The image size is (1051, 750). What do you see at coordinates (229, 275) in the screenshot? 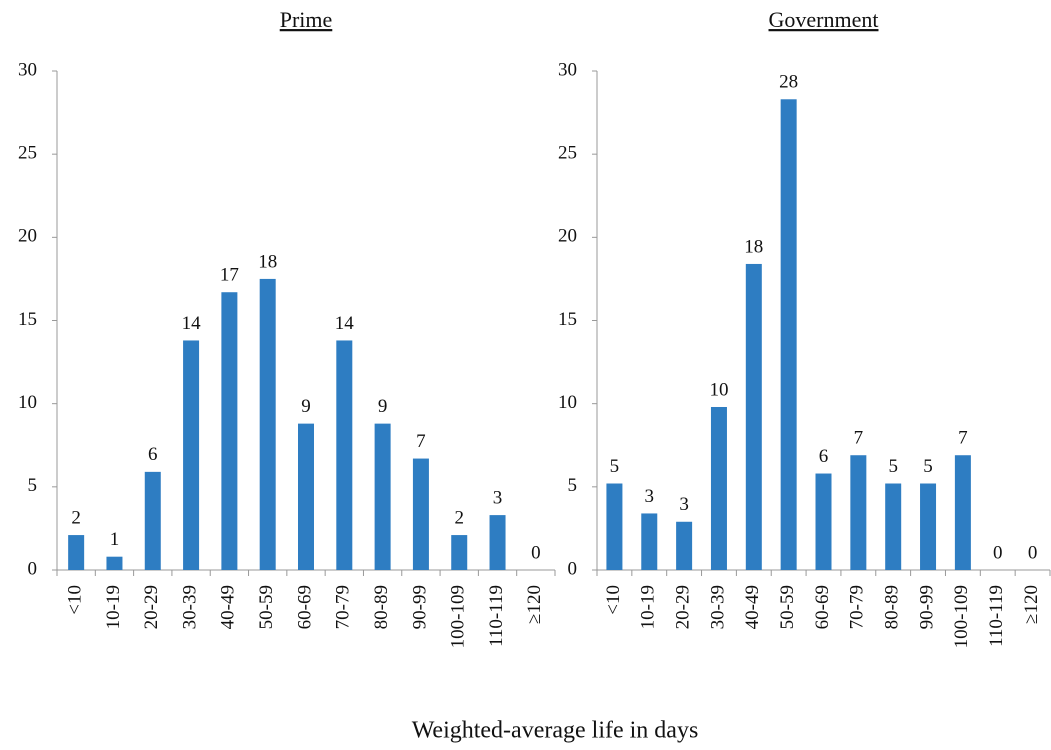
I see `data-label: 17` at bounding box center [229, 275].